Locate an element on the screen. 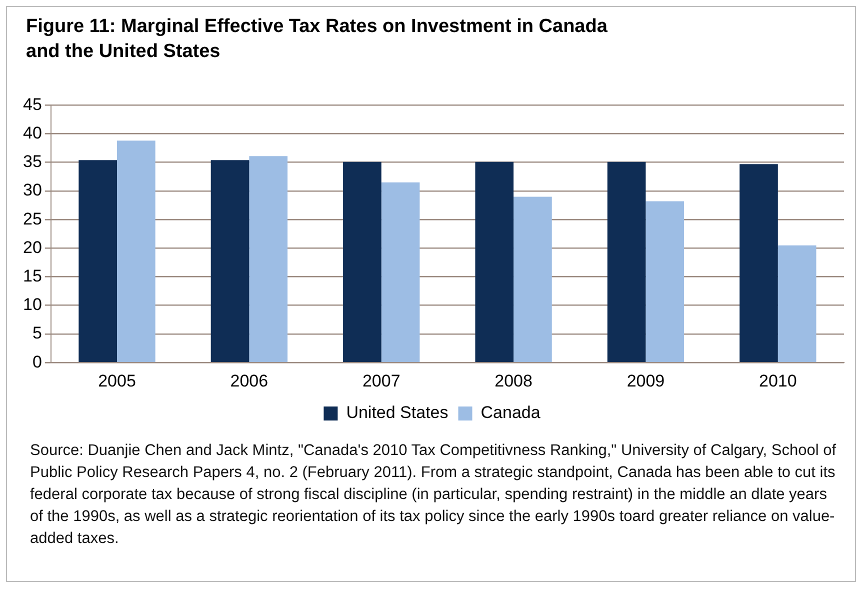 This screenshot has height=592, width=866. legend-label: Canada is located at coordinates (510, 412).